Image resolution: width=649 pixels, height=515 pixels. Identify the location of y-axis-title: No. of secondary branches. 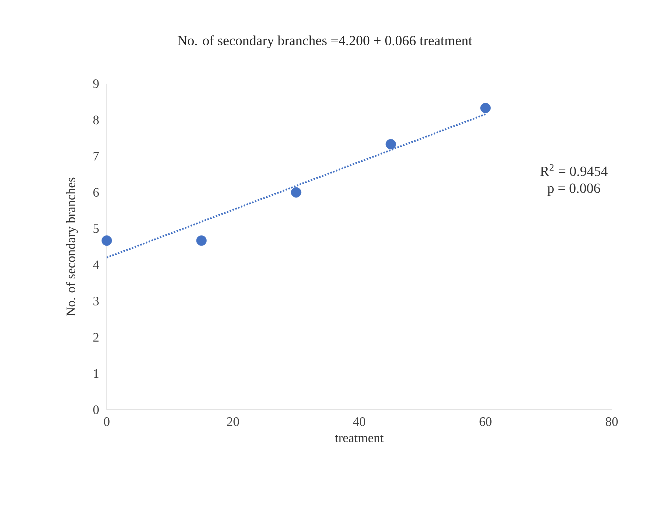
(72, 247).